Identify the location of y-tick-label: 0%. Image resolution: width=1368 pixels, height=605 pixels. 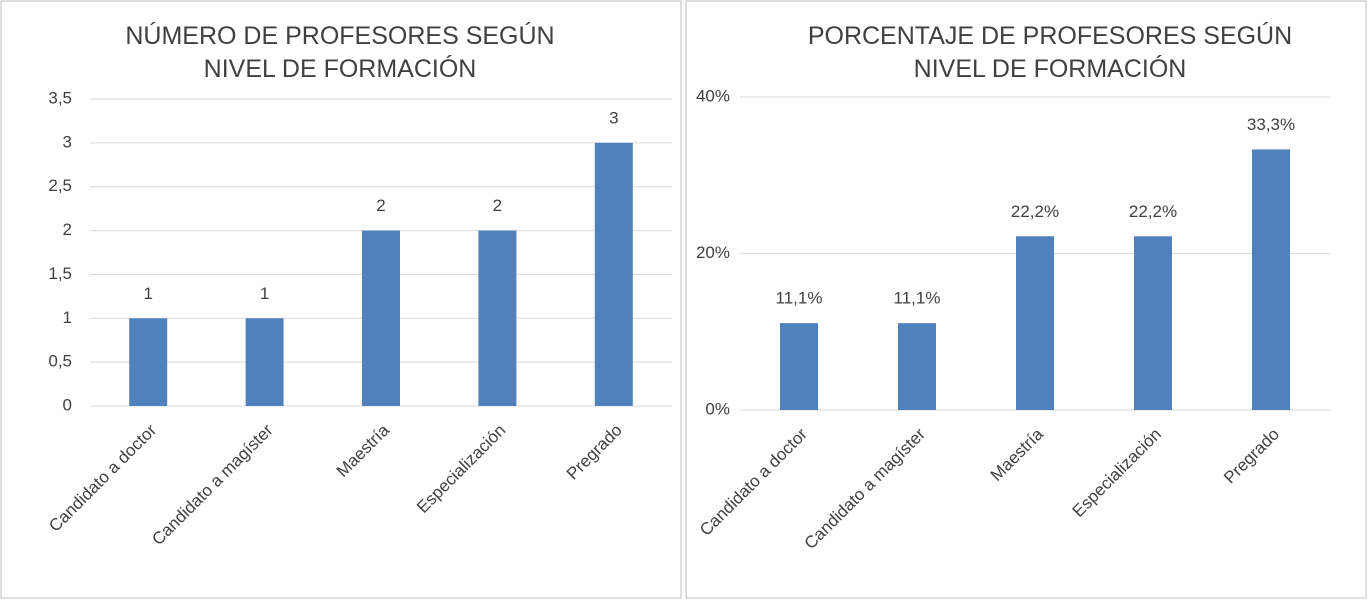
(717, 408).